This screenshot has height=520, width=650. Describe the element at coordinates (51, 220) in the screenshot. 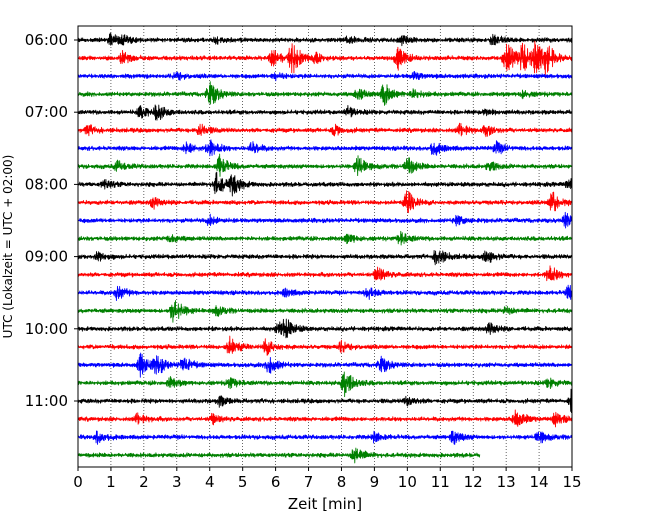

I see `y-axis-ticks: 06:00 07:00 08:00 09:00 10:00 11:00` at that location.